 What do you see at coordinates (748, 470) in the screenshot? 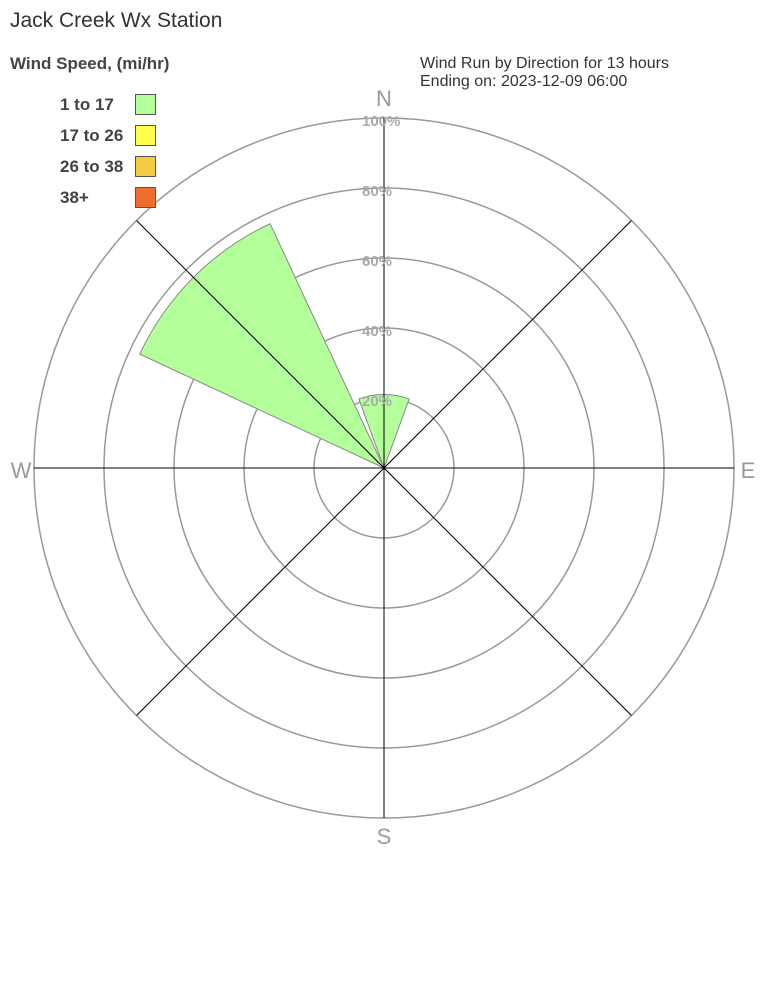
I see `compass-label-E: E` at bounding box center [748, 470].